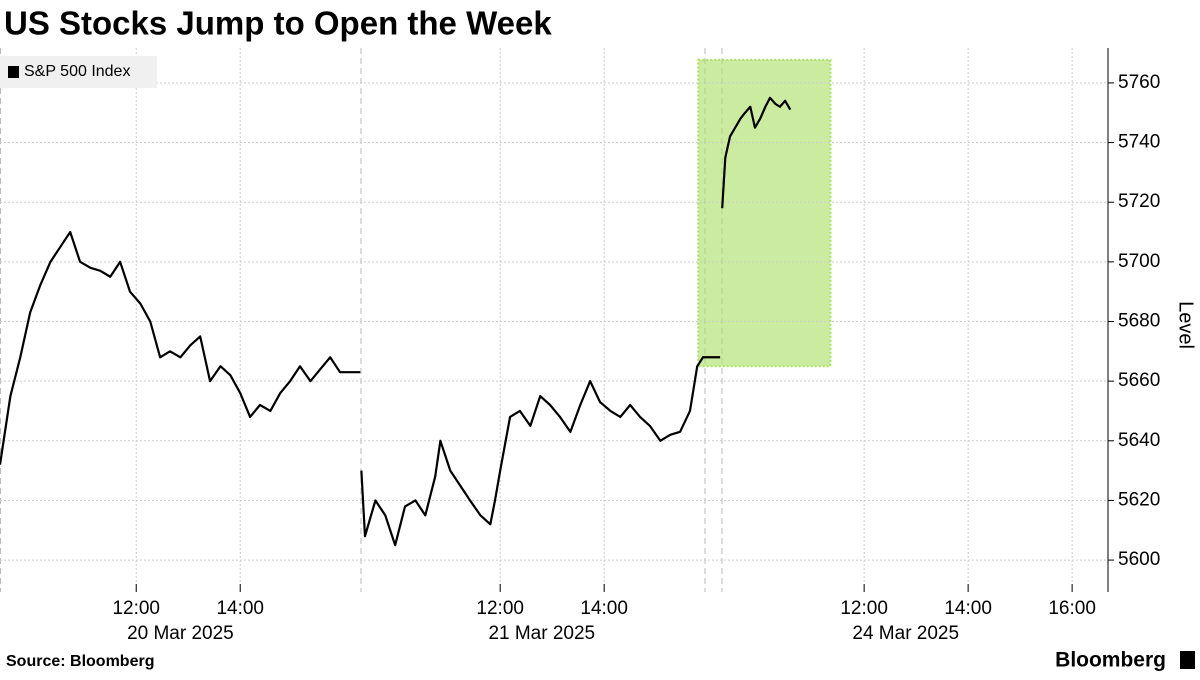 The width and height of the screenshot is (1200, 680). I want to click on source: Source: Bloomberg, so click(80, 661).